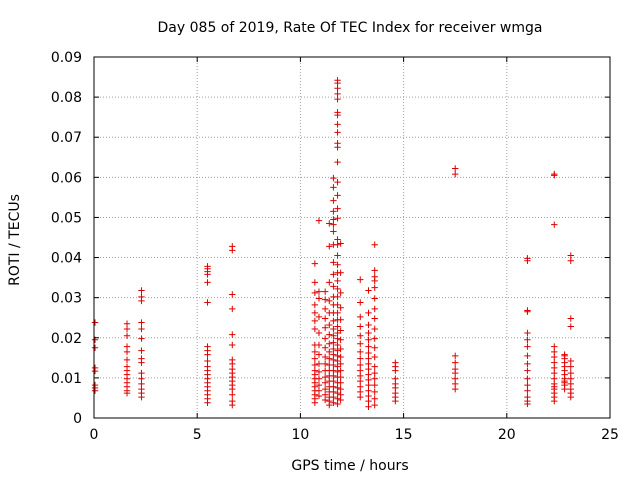  Describe the element at coordinates (300, 435) in the screenshot. I see `x-tick-label: 10` at that location.